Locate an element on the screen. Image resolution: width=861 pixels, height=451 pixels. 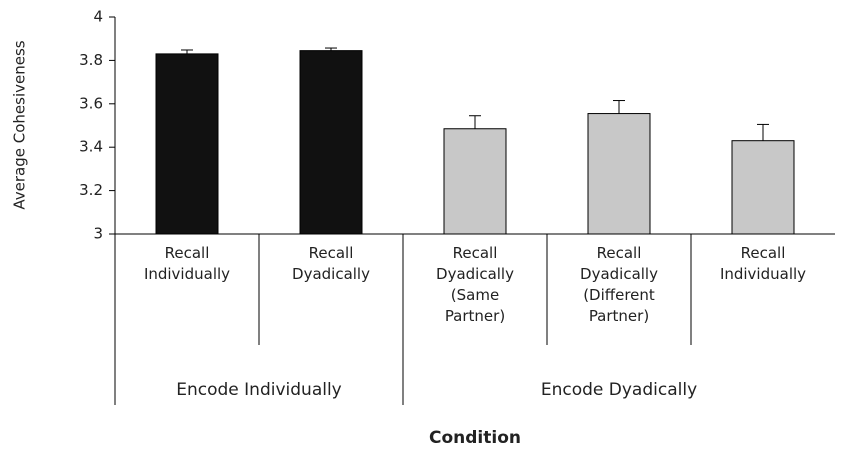
group-label: Encode Dyadically is located at coordinates (619, 390).